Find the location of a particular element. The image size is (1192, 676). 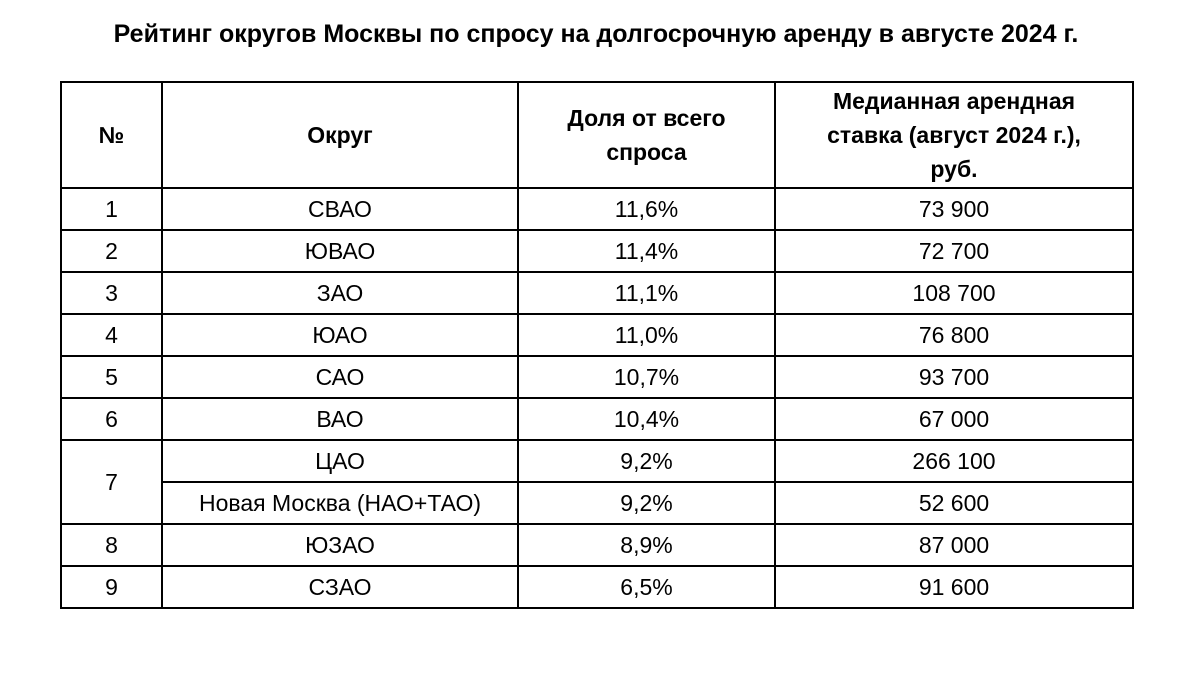

table-row: 7 ЦАО 9,2% 266 100 is located at coordinates (597, 482).